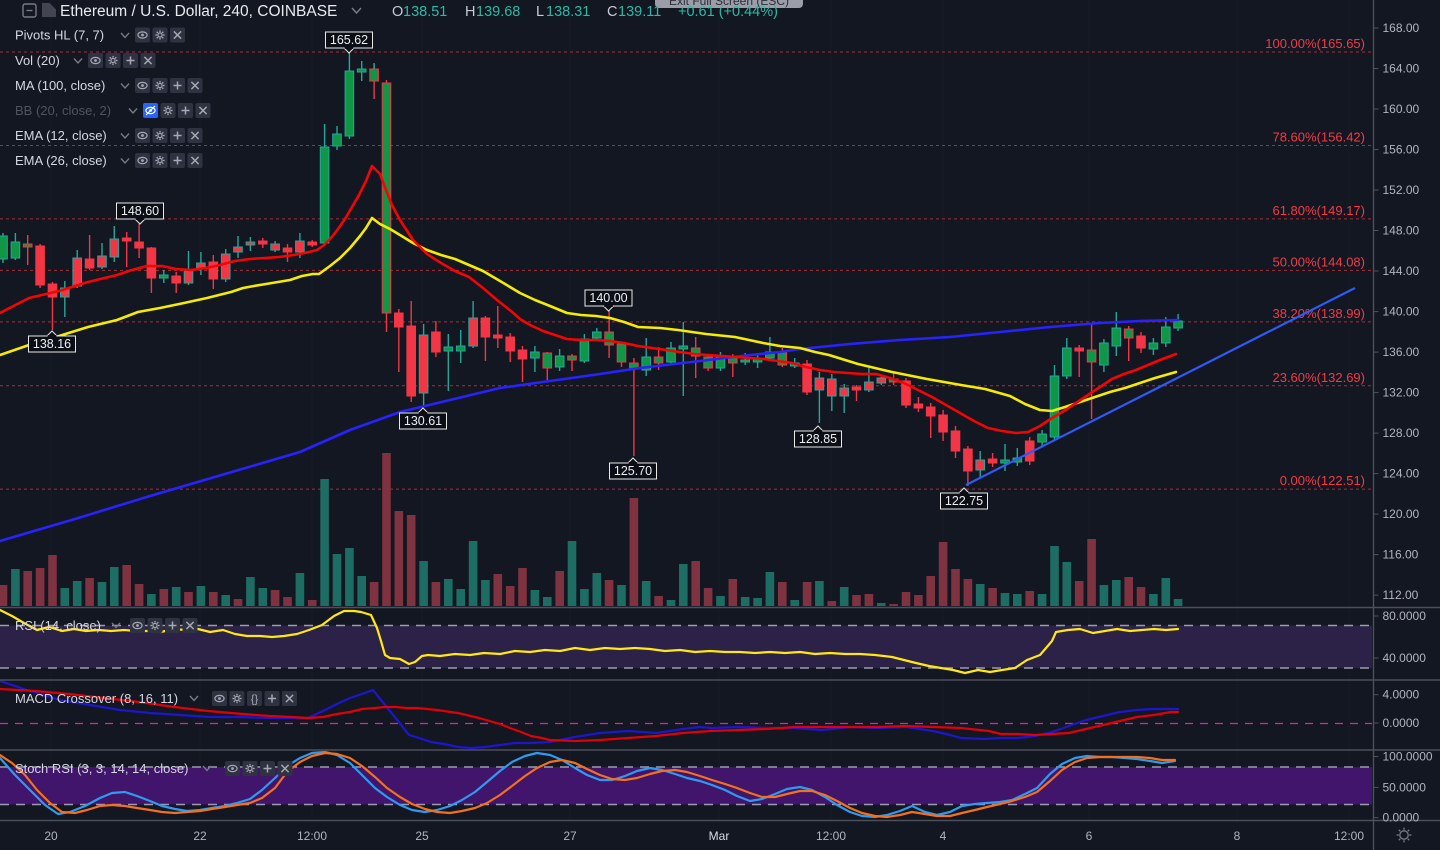 The width and height of the screenshot is (1440, 850). What do you see at coordinates (1401, 695) in the screenshot?
I see `svg-text: 4.0000` at bounding box center [1401, 695].